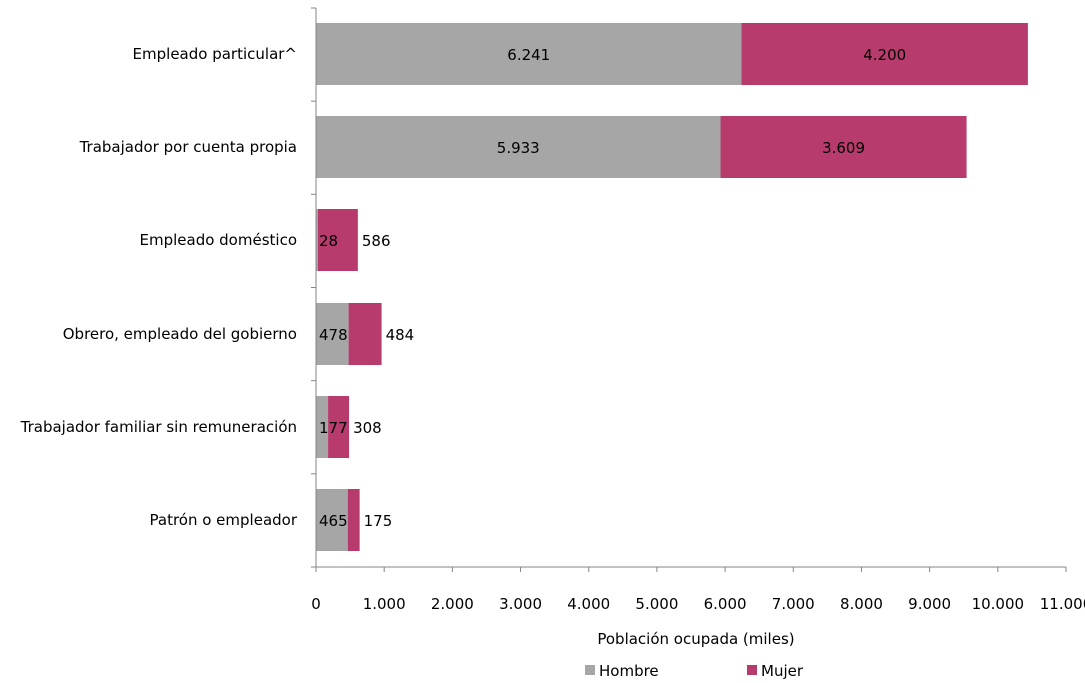 The image size is (1085, 683). What do you see at coordinates (367, 428) in the screenshot?
I see `data-label-mujer-trabajador-familiar-sin-remuneracion: 308` at bounding box center [367, 428].